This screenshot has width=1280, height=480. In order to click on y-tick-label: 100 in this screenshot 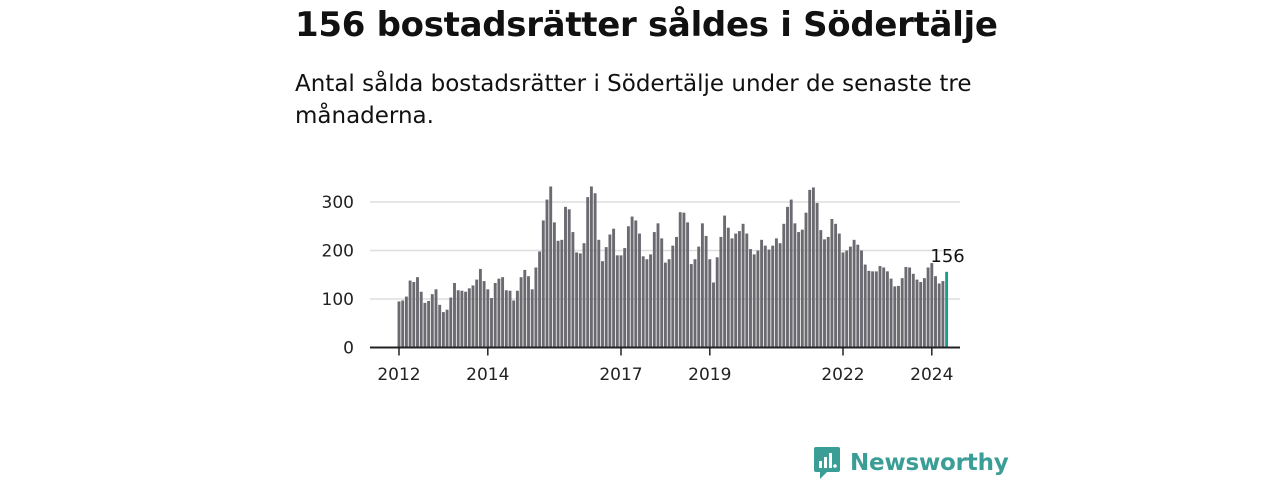, I will do `click(338, 300)`.